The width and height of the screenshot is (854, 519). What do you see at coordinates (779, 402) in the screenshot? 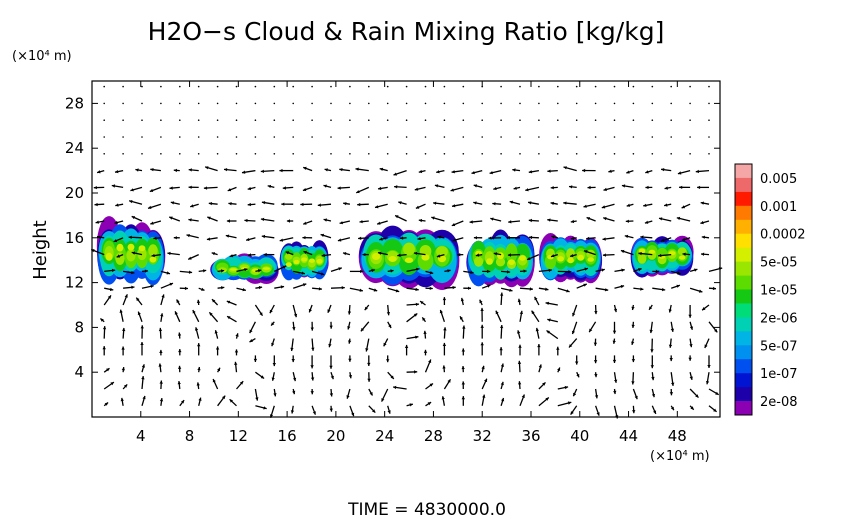
I see `colorbar-label: 2e-08` at bounding box center [779, 402].